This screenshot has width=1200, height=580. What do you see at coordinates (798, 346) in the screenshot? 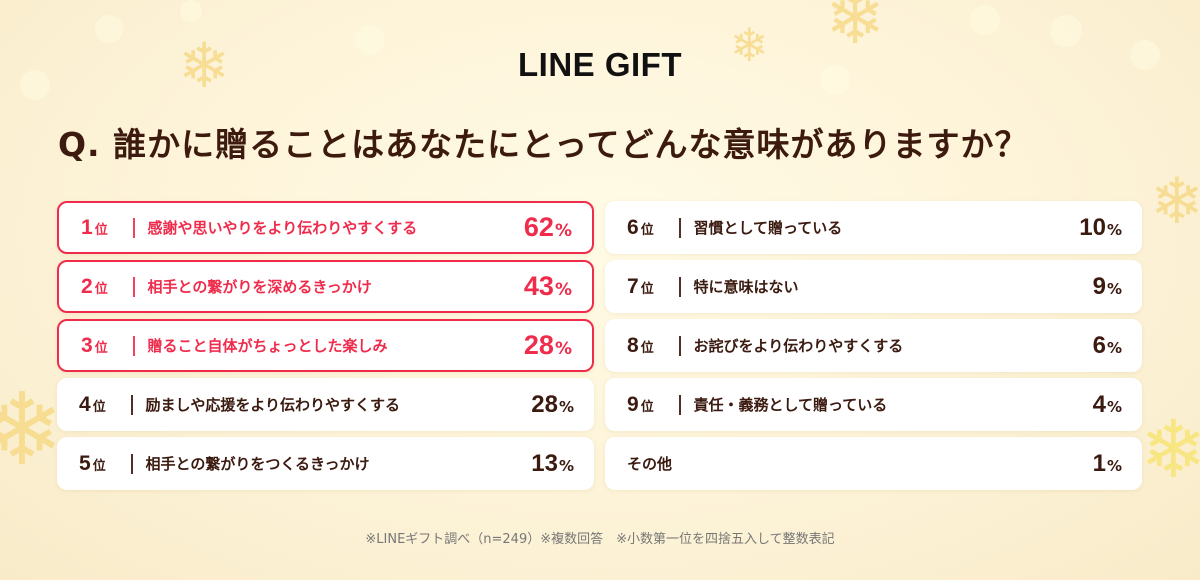
I see `item-label: お詫びをより伝わりやすくする` at bounding box center [798, 346].